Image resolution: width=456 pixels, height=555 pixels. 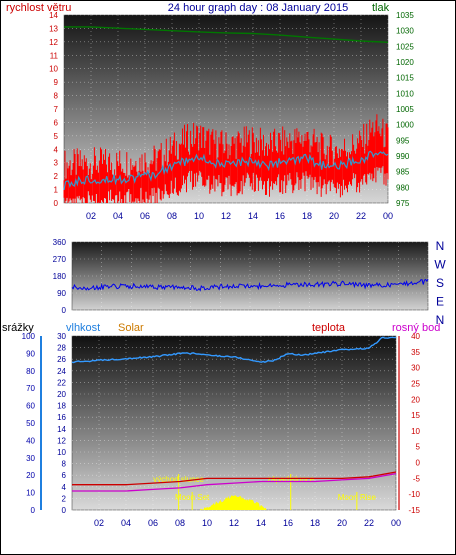 What do you see at coordinates (61, 394) in the screenshot?
I see `p3-humidity-tick-label: 20` at bounding box center [61, 394].